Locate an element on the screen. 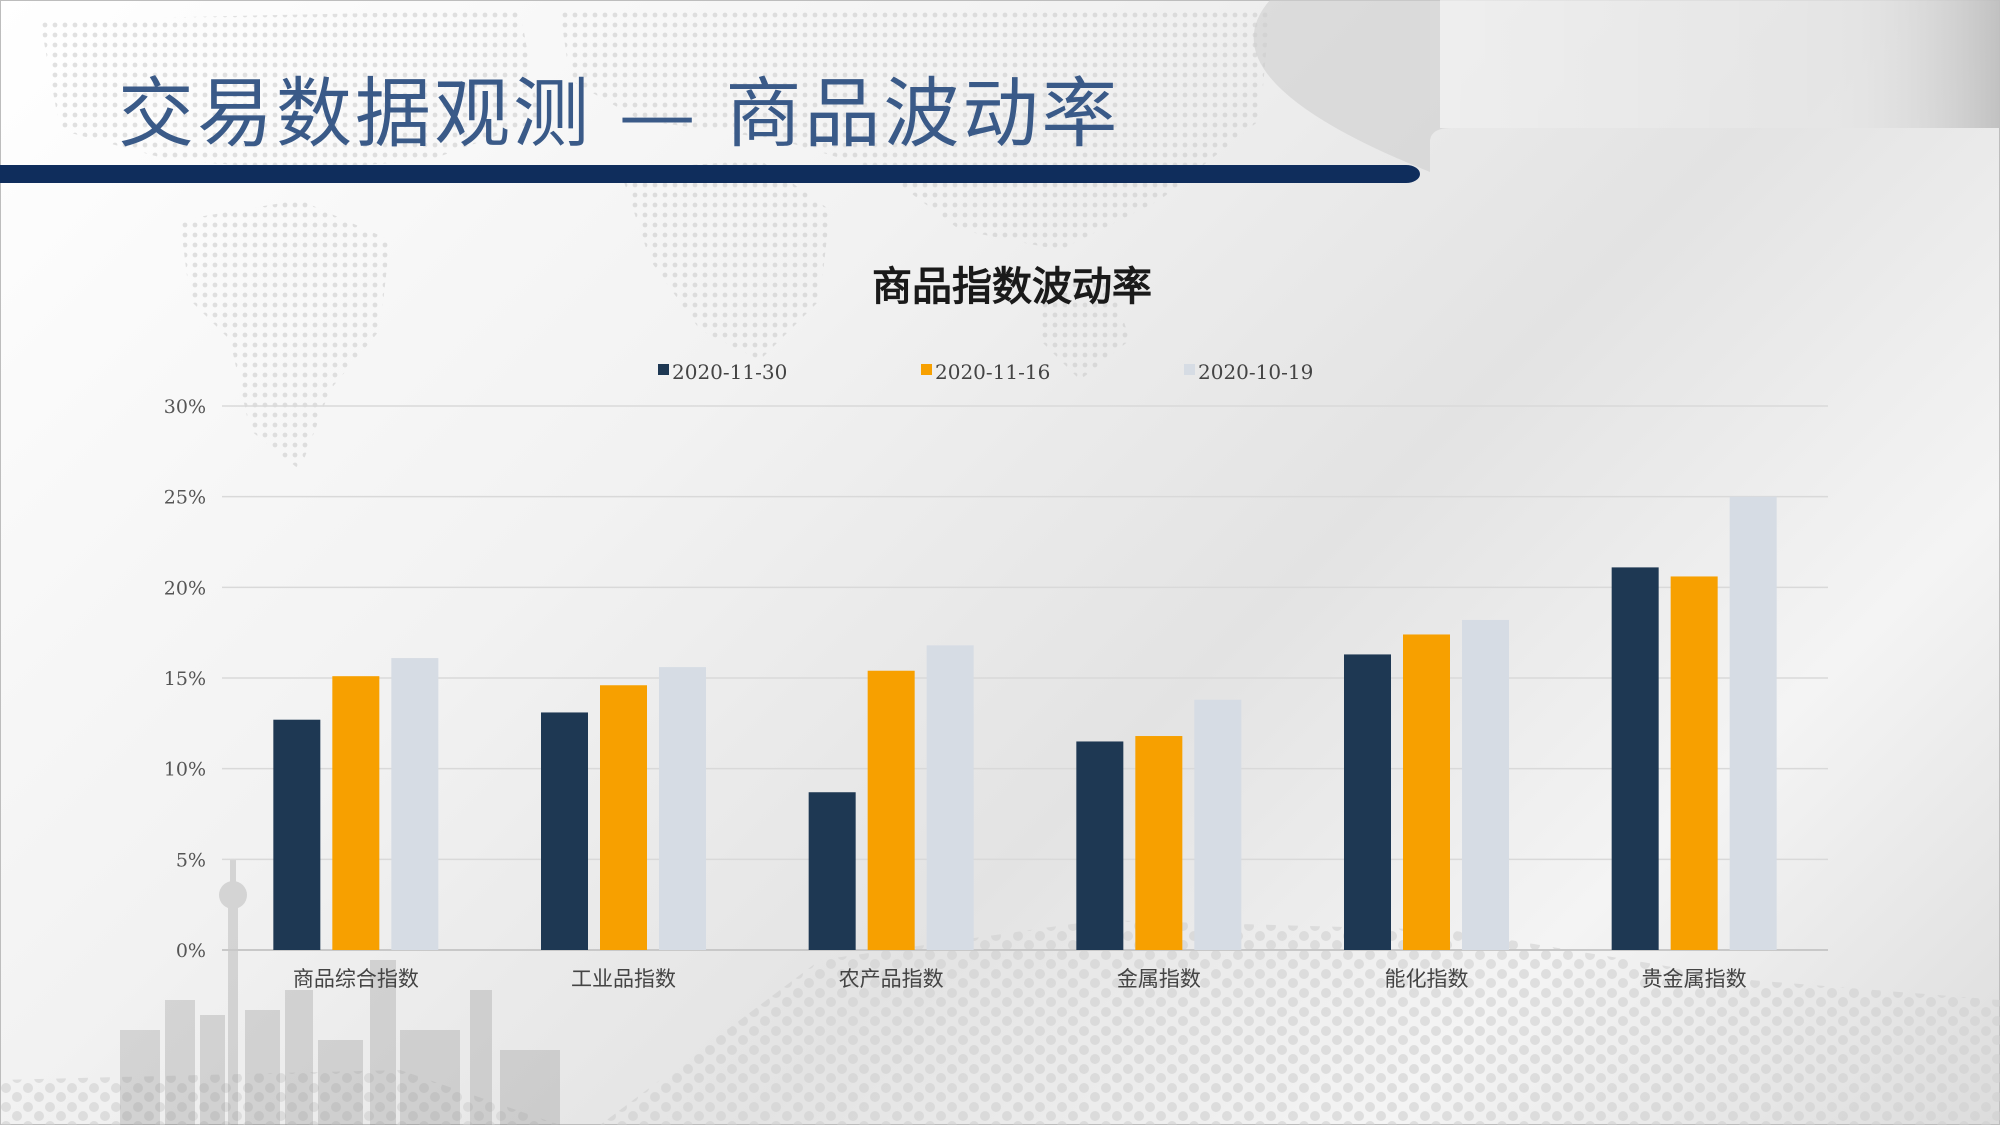 Image resolution: width=2000 pixels, height=1125 pixels. x-tick-label: 工业品指数 is located at coordinates (623, 979).